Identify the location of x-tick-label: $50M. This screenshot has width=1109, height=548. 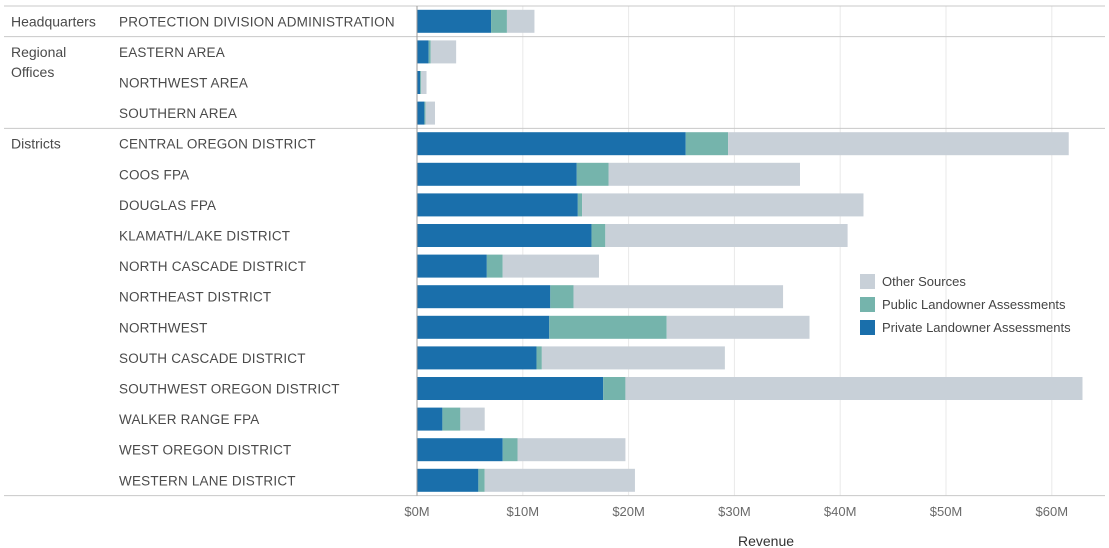
(946, 511).